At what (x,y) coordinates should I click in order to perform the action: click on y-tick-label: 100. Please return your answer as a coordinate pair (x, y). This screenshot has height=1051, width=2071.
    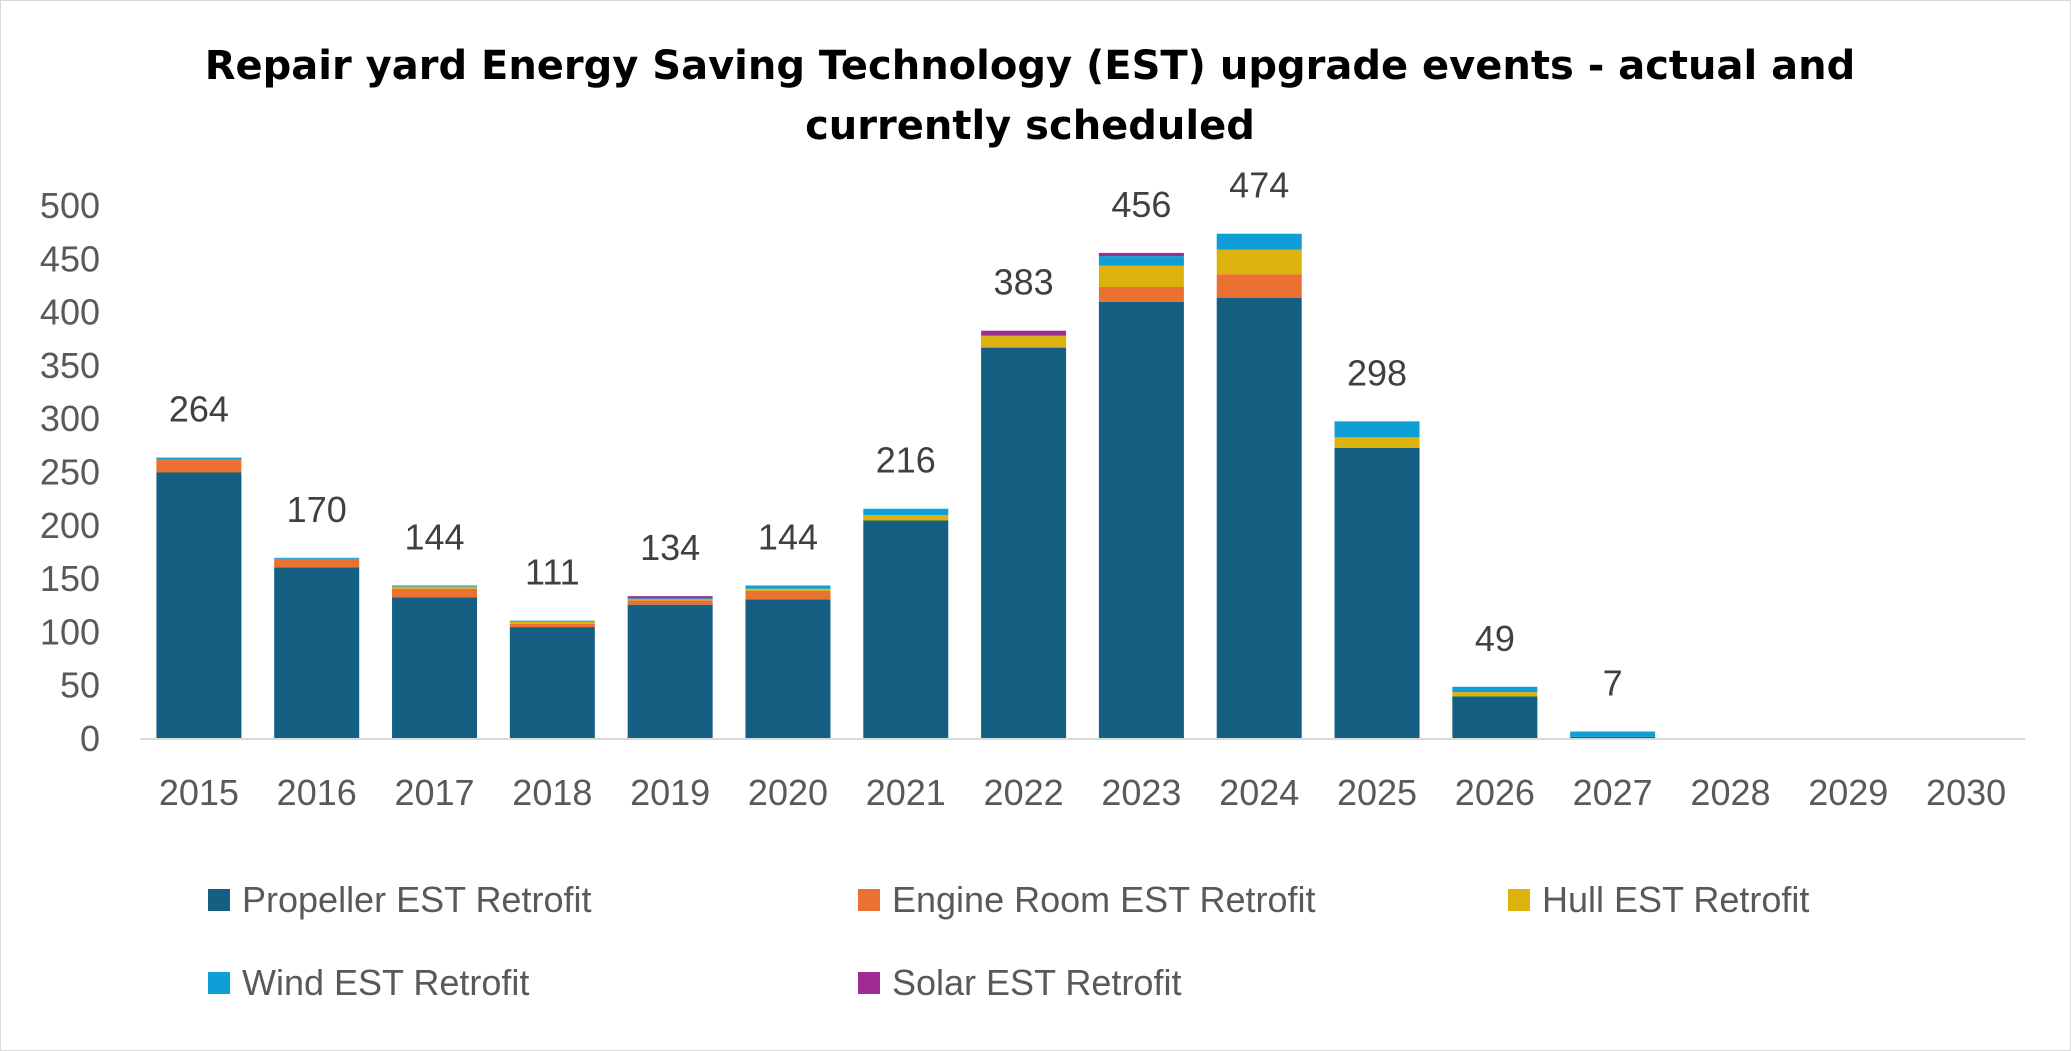
    Looking at the image, I should click on (70, 631).